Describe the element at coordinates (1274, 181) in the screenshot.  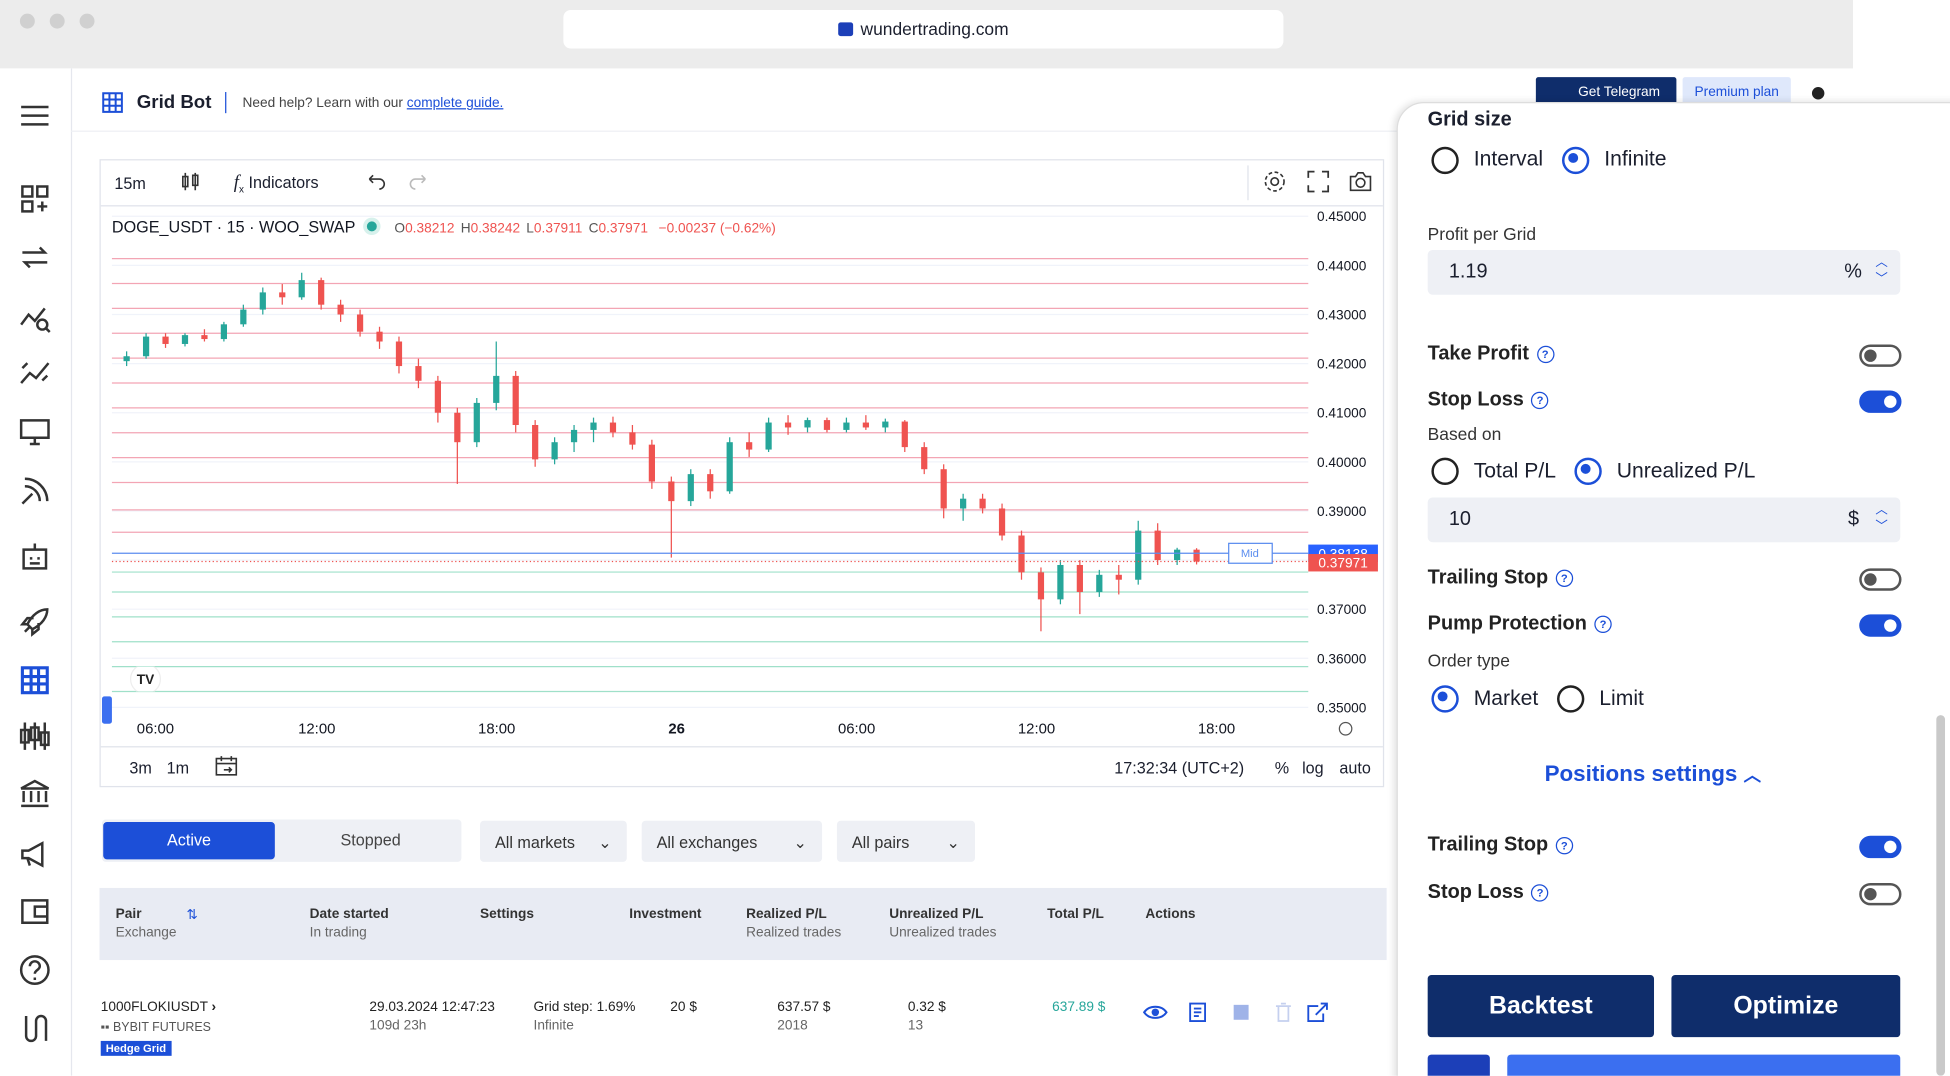
I see `settings-icon` at that location.